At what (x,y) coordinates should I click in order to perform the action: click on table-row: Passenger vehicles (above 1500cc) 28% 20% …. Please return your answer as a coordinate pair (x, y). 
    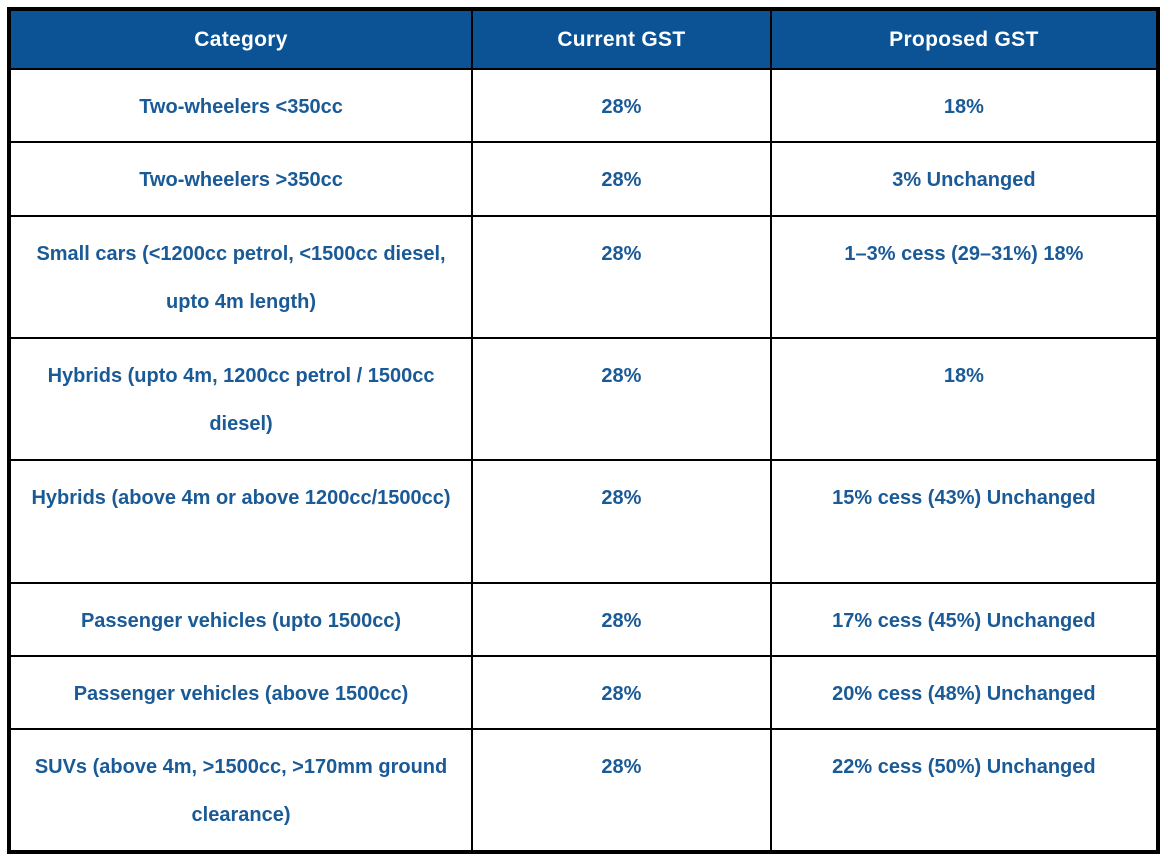
    Looking at the image, I should click on (583, 693).